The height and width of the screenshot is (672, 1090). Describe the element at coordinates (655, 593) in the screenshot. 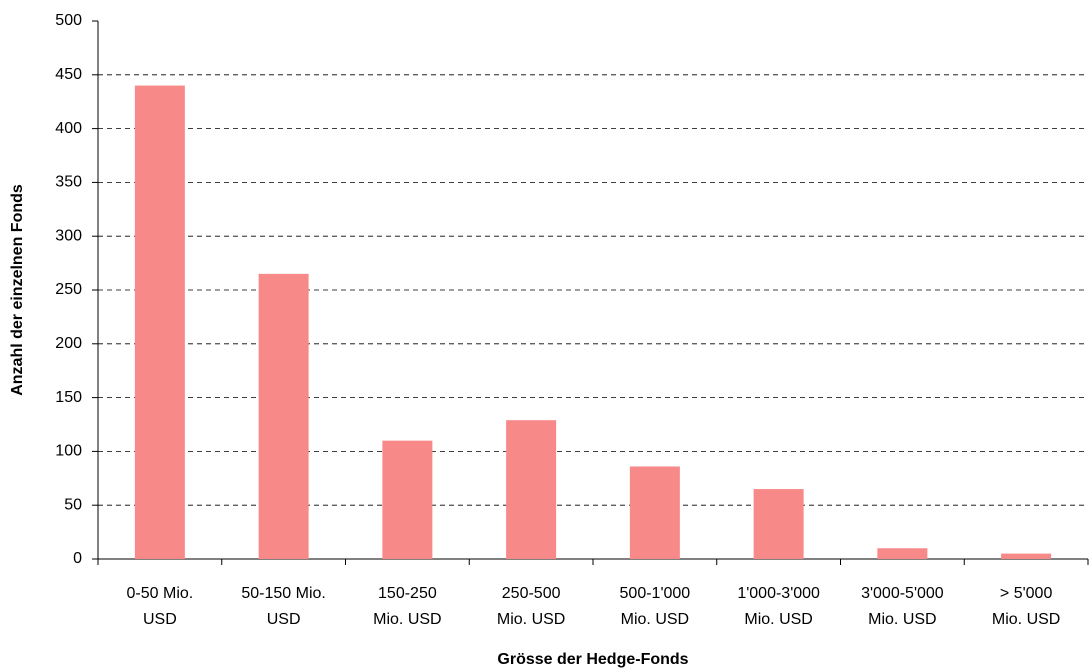

I see `x-tick-label: 500-1'000` at that location.